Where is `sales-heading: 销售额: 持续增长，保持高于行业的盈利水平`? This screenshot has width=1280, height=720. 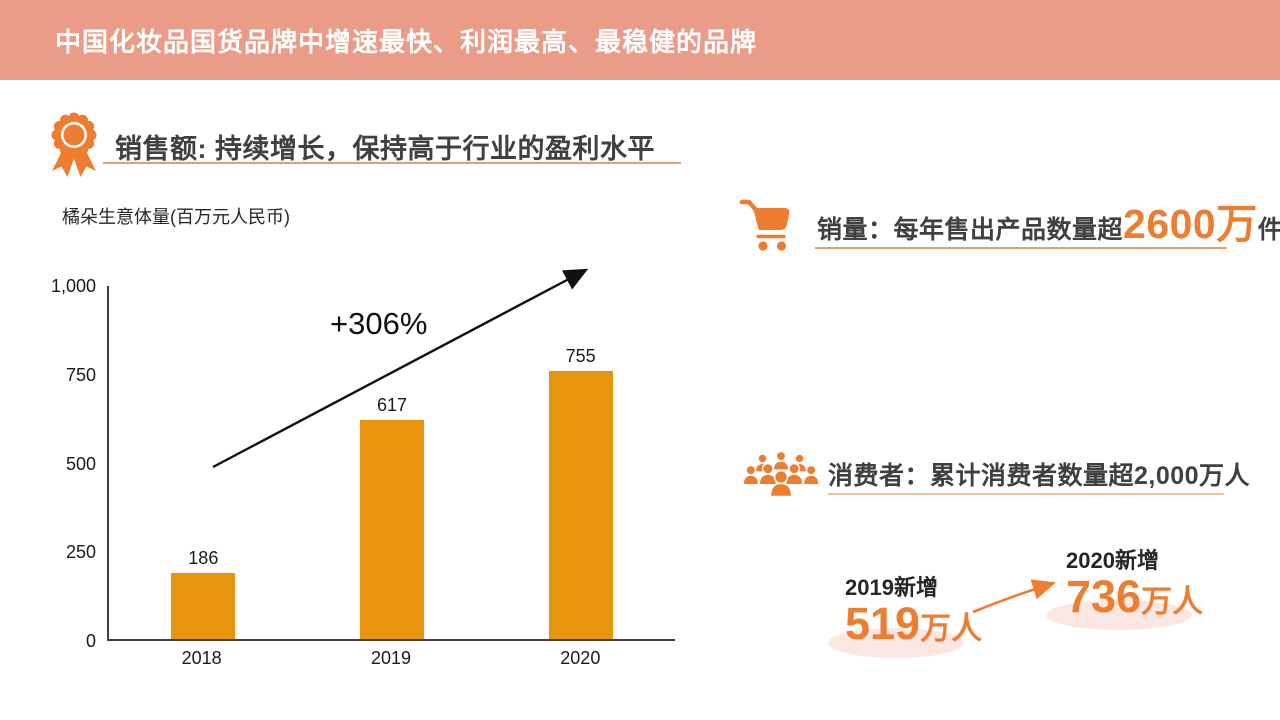
sales-heading: 销售额: 持续增长，保持高于行业的盈利水平 is located at coordinates (385, 149).